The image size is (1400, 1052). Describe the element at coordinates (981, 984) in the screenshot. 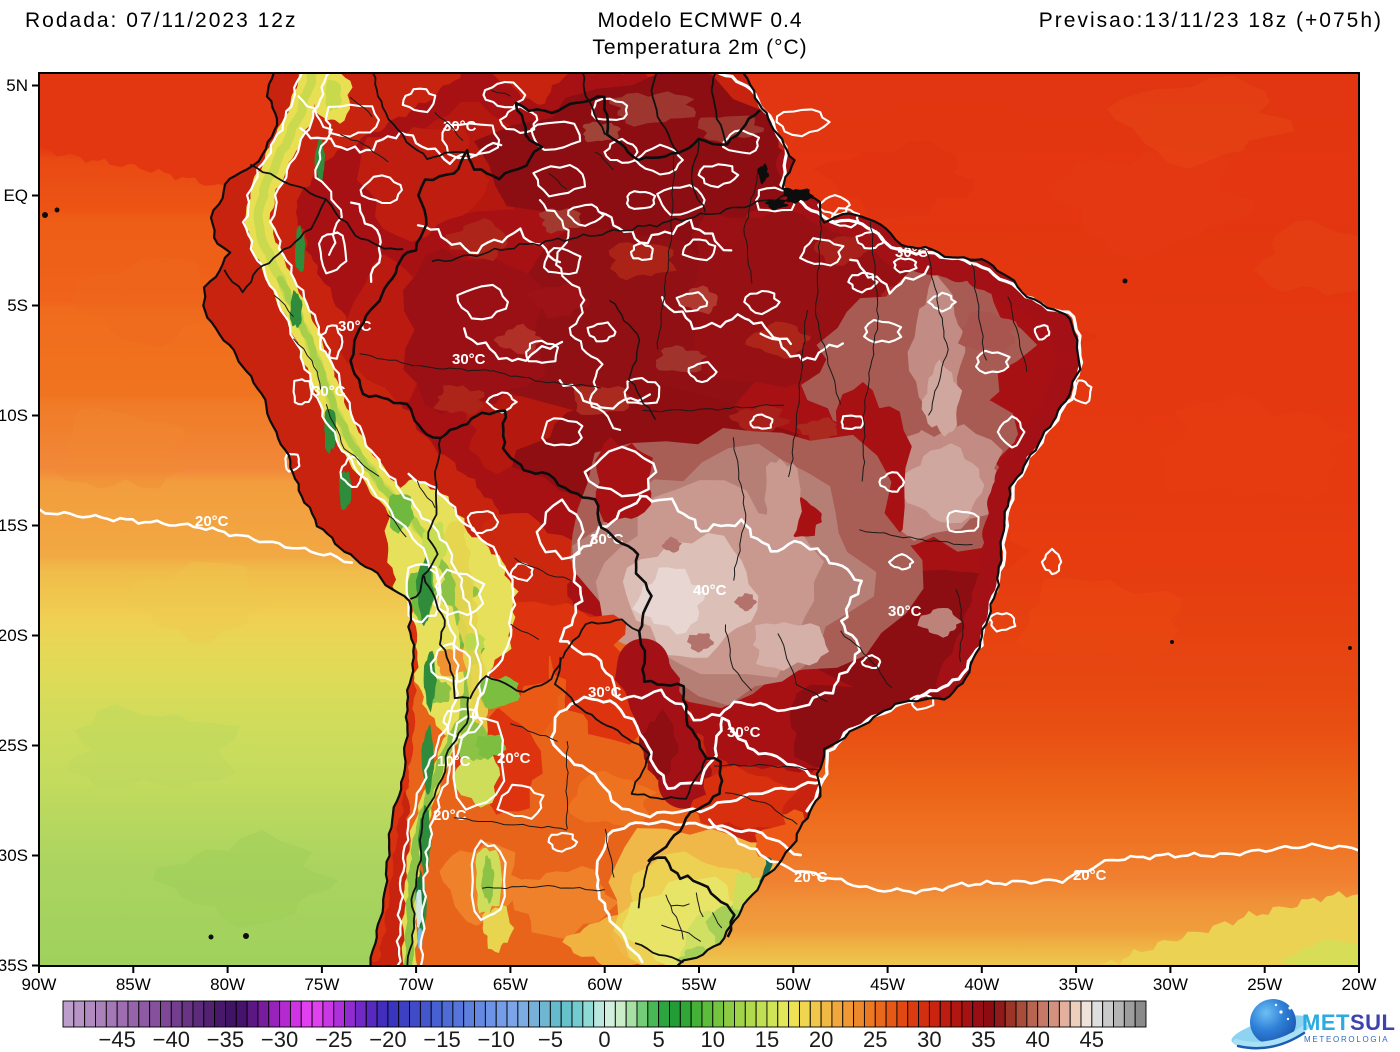

I see `svg-text: 40W` at that location.